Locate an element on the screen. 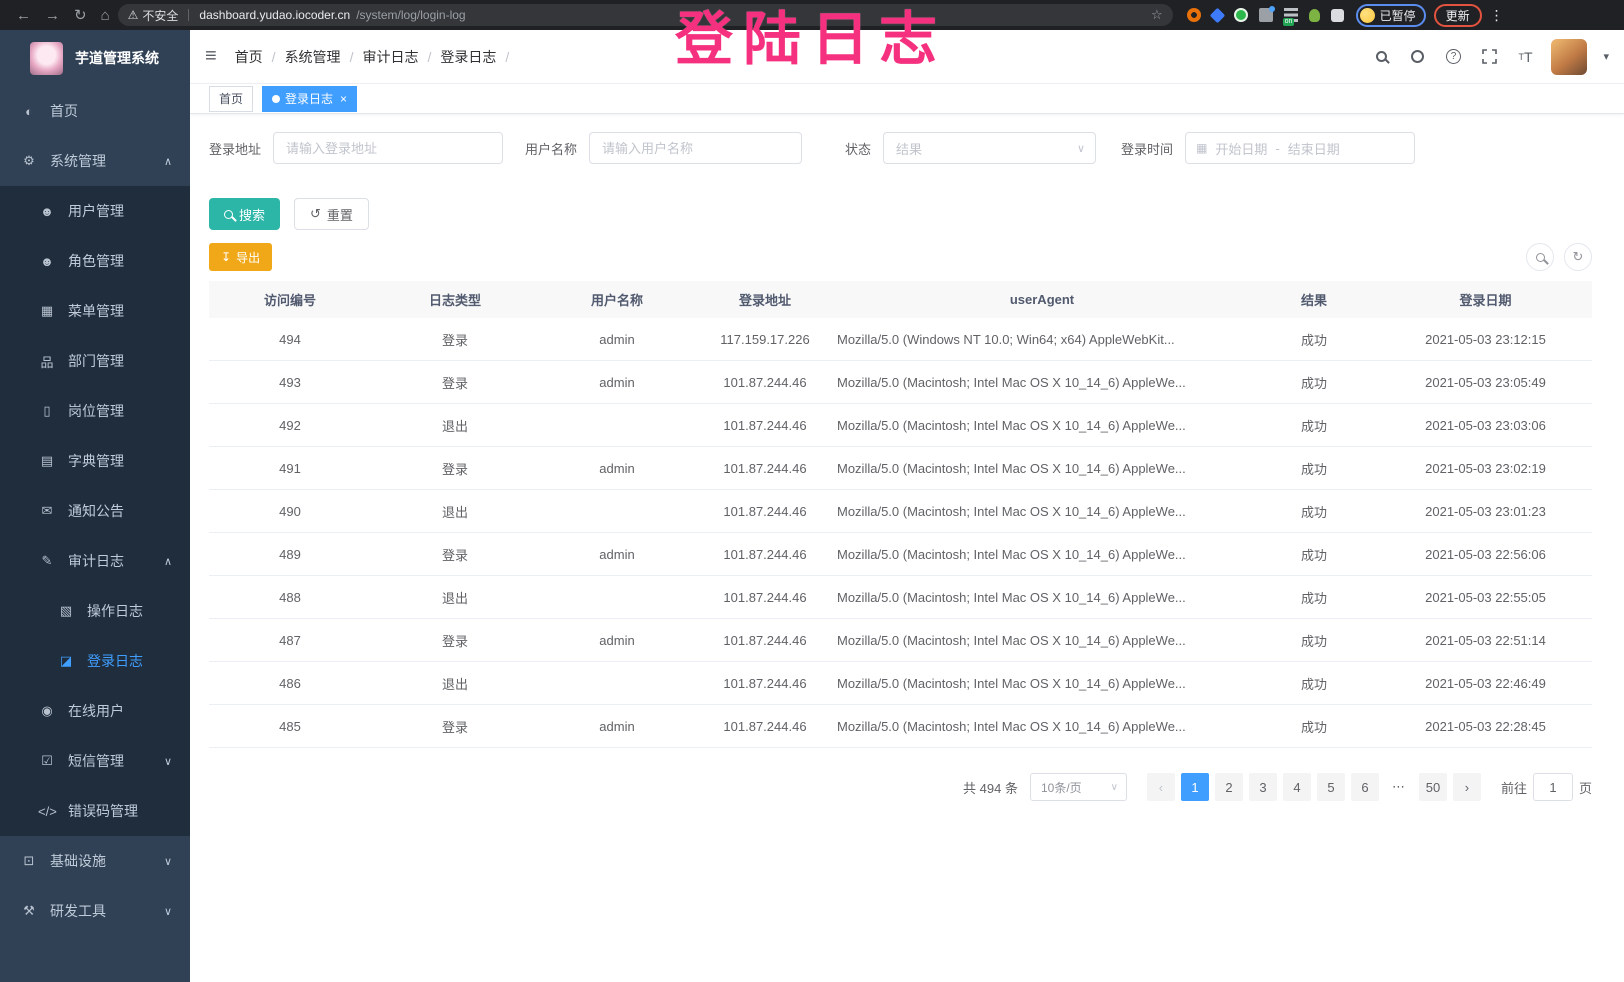 Image resolution: width=1624 pixels, height=982 pixels. browser-reload-icon: ↻ is located at coordinates (80, 15).